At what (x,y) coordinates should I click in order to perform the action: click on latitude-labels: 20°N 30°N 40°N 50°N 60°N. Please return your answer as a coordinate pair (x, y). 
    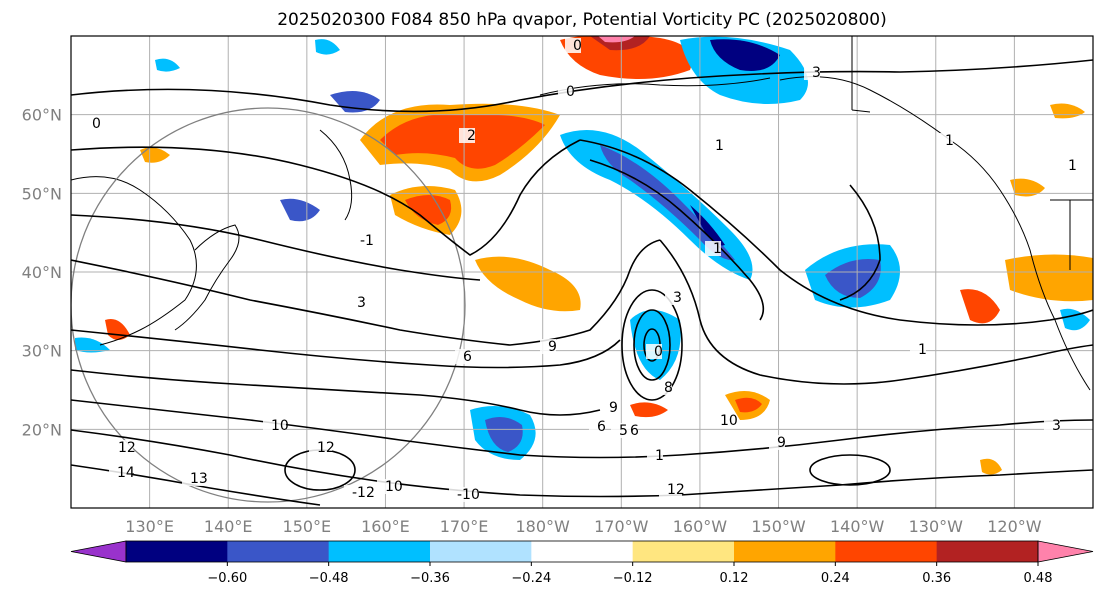
    Looking at the image, I should click on (42, 273).